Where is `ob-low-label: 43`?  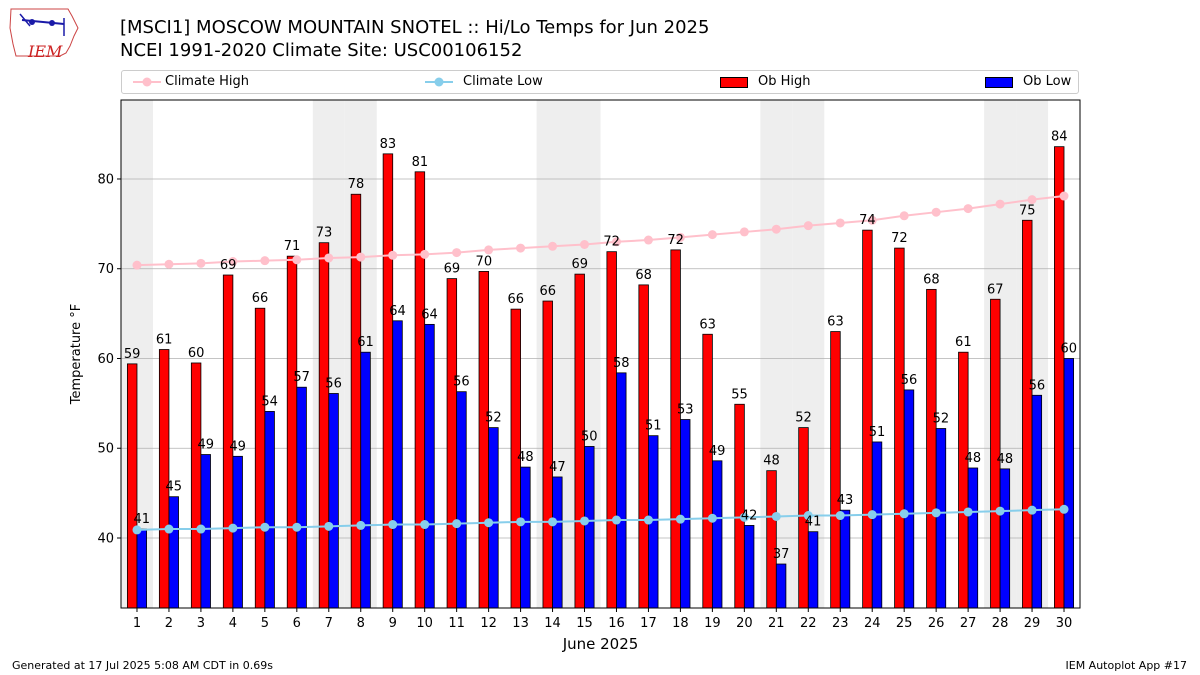
ob-low-label: 43 is located at coordinates (845, 500).